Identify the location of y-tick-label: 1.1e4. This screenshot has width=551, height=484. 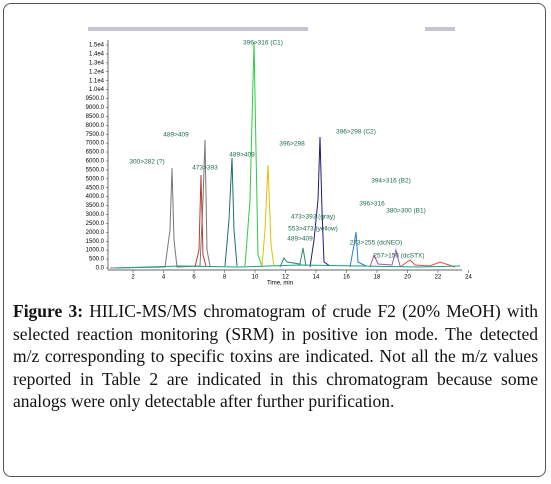
(97, 81).